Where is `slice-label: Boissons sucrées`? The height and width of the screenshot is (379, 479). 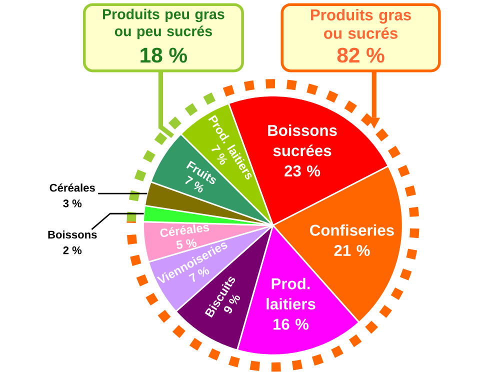 slice-label: Boissons sucrées is located at coordinates (302, 140).